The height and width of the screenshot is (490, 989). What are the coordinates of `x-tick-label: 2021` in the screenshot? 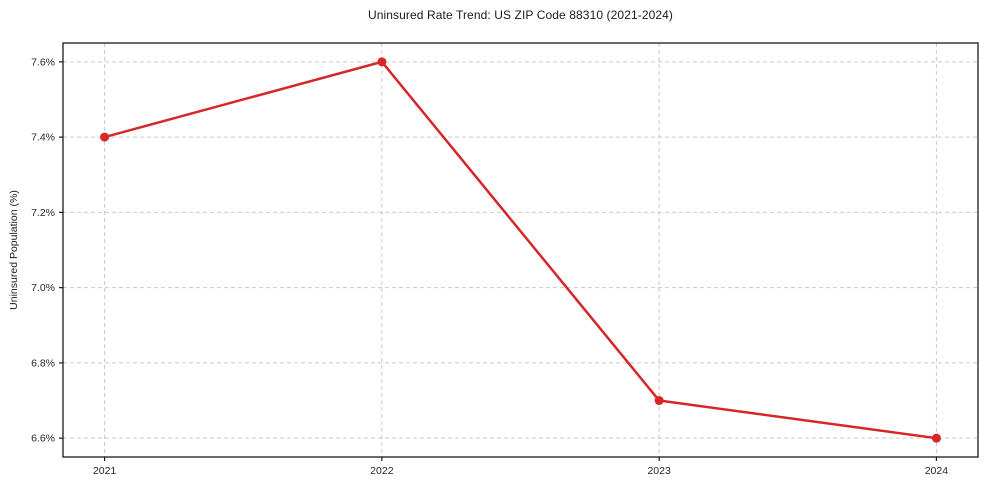 It's located at (105, 471).